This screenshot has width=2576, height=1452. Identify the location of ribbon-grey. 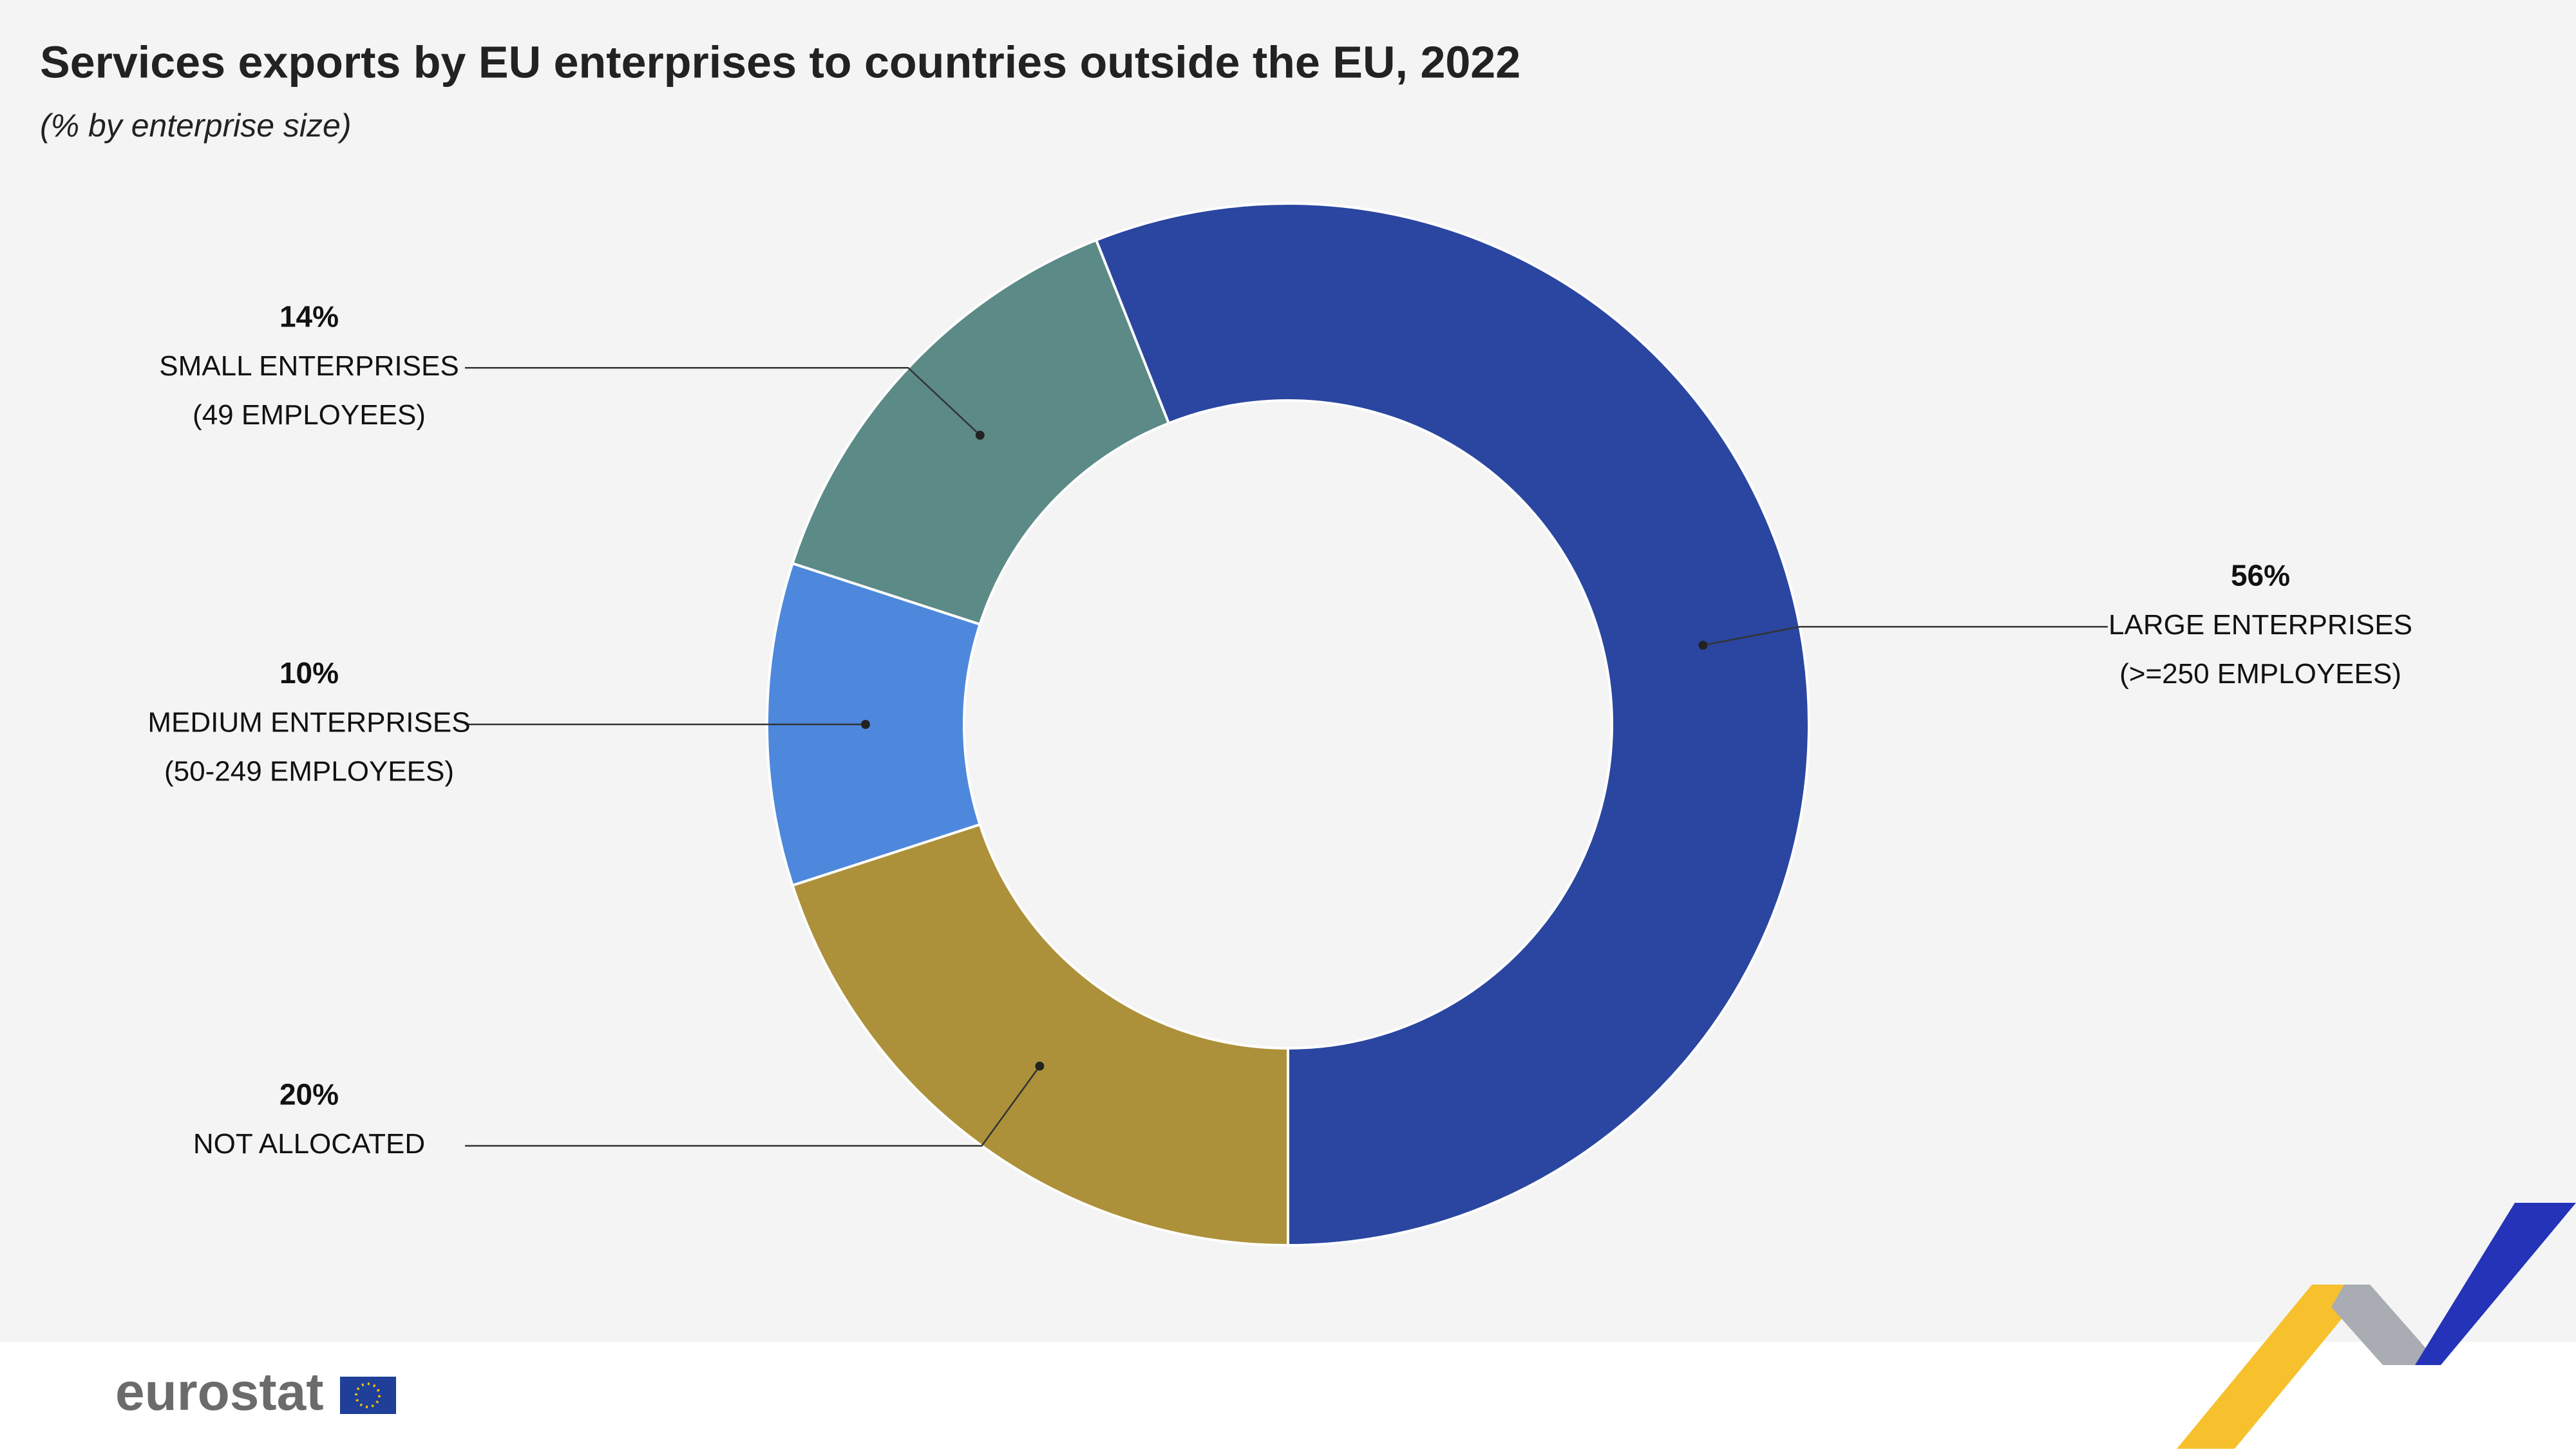
(2386, 1325).